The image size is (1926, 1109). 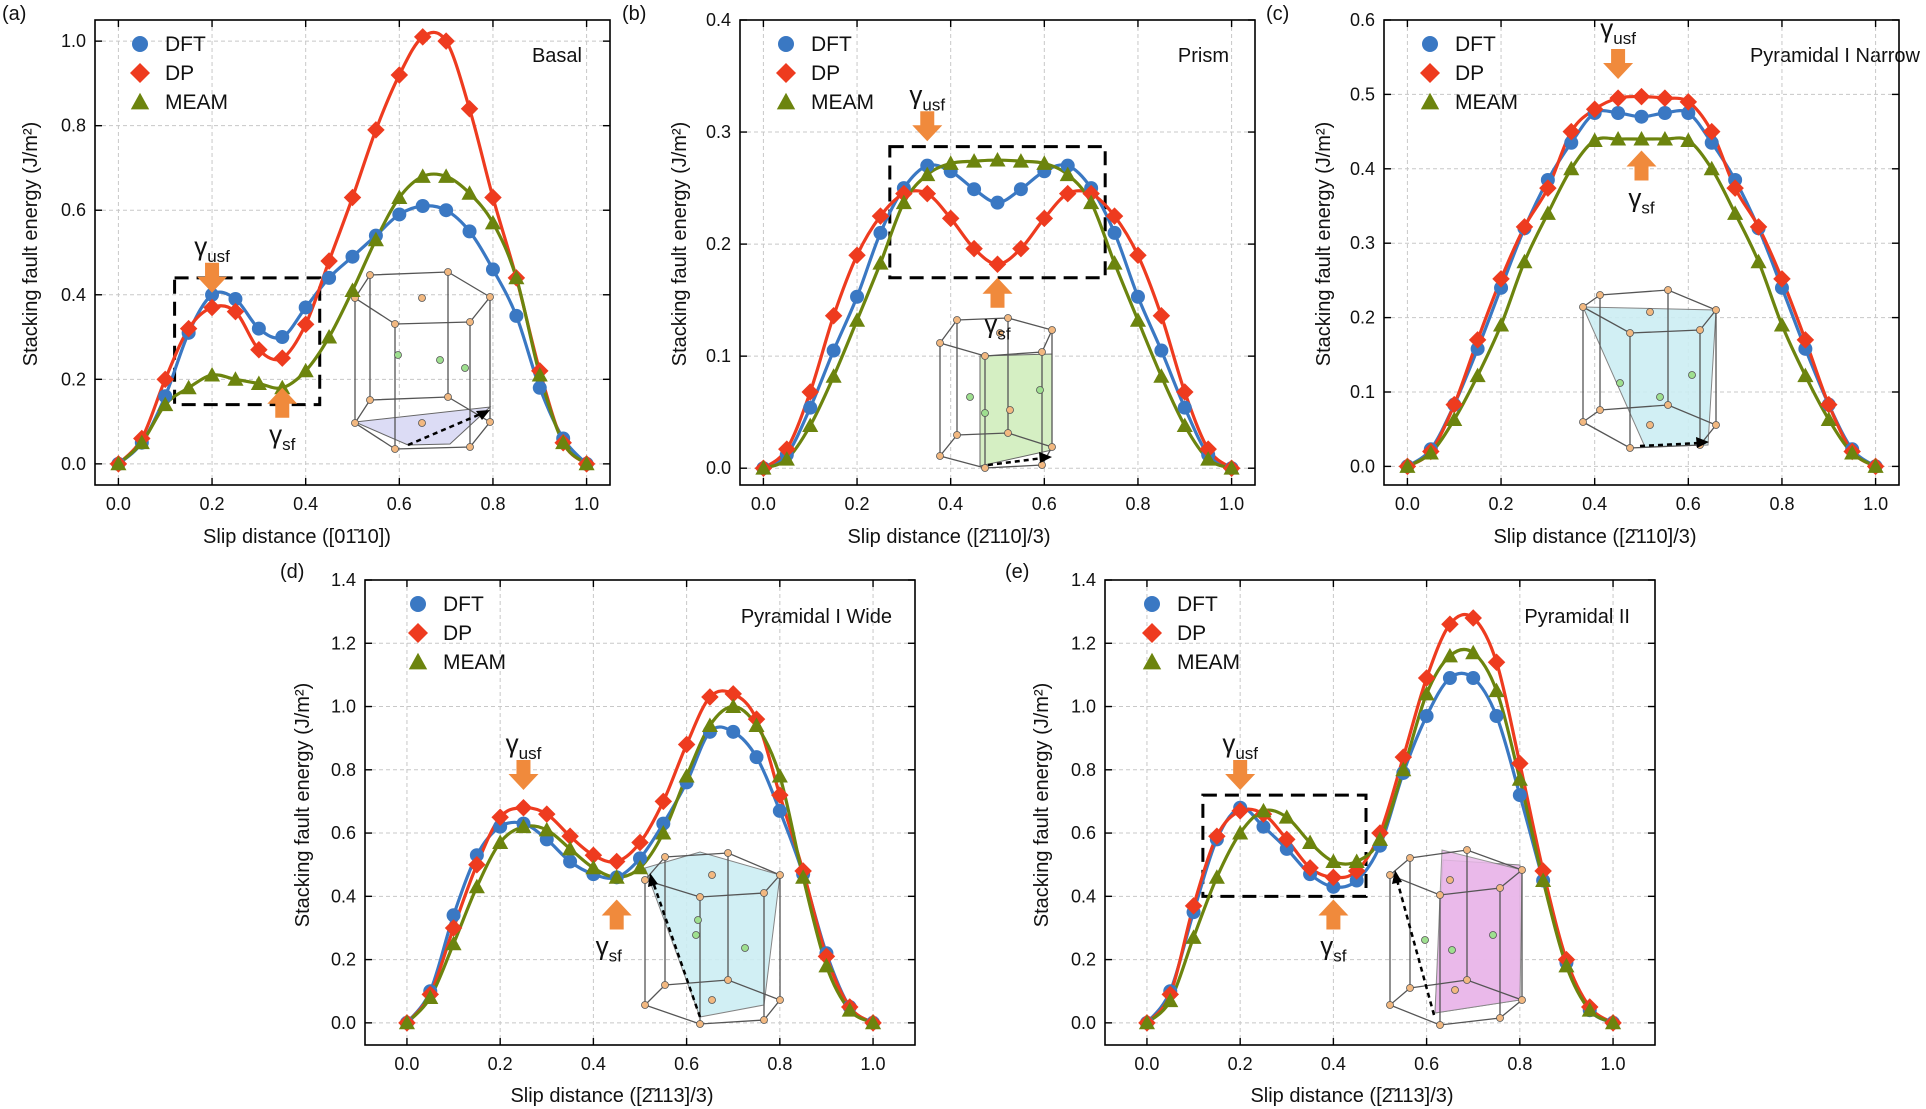 What do you see at coordinates (523, 774) in the screenshot?
I see `usf-arrow` at bounding box center [523, 774].